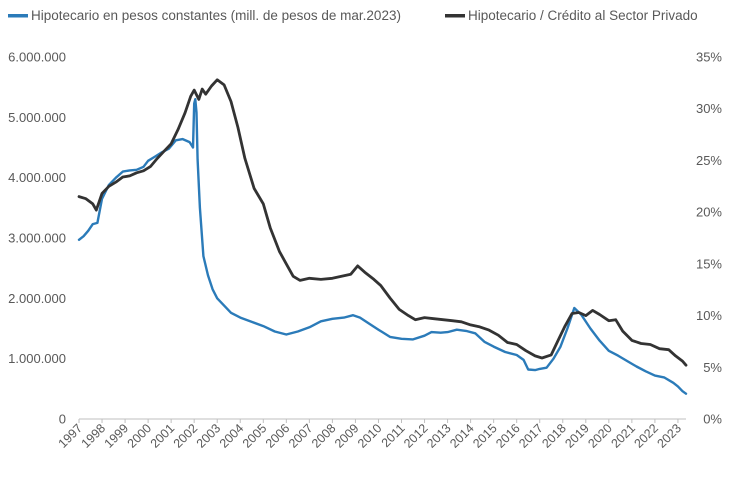 This screenshot has height=482, width=730. What do you see at coordinates (209, 436) in the screenshot?
I see `x-tick-label: 2003` at bounding box center [209, 436].